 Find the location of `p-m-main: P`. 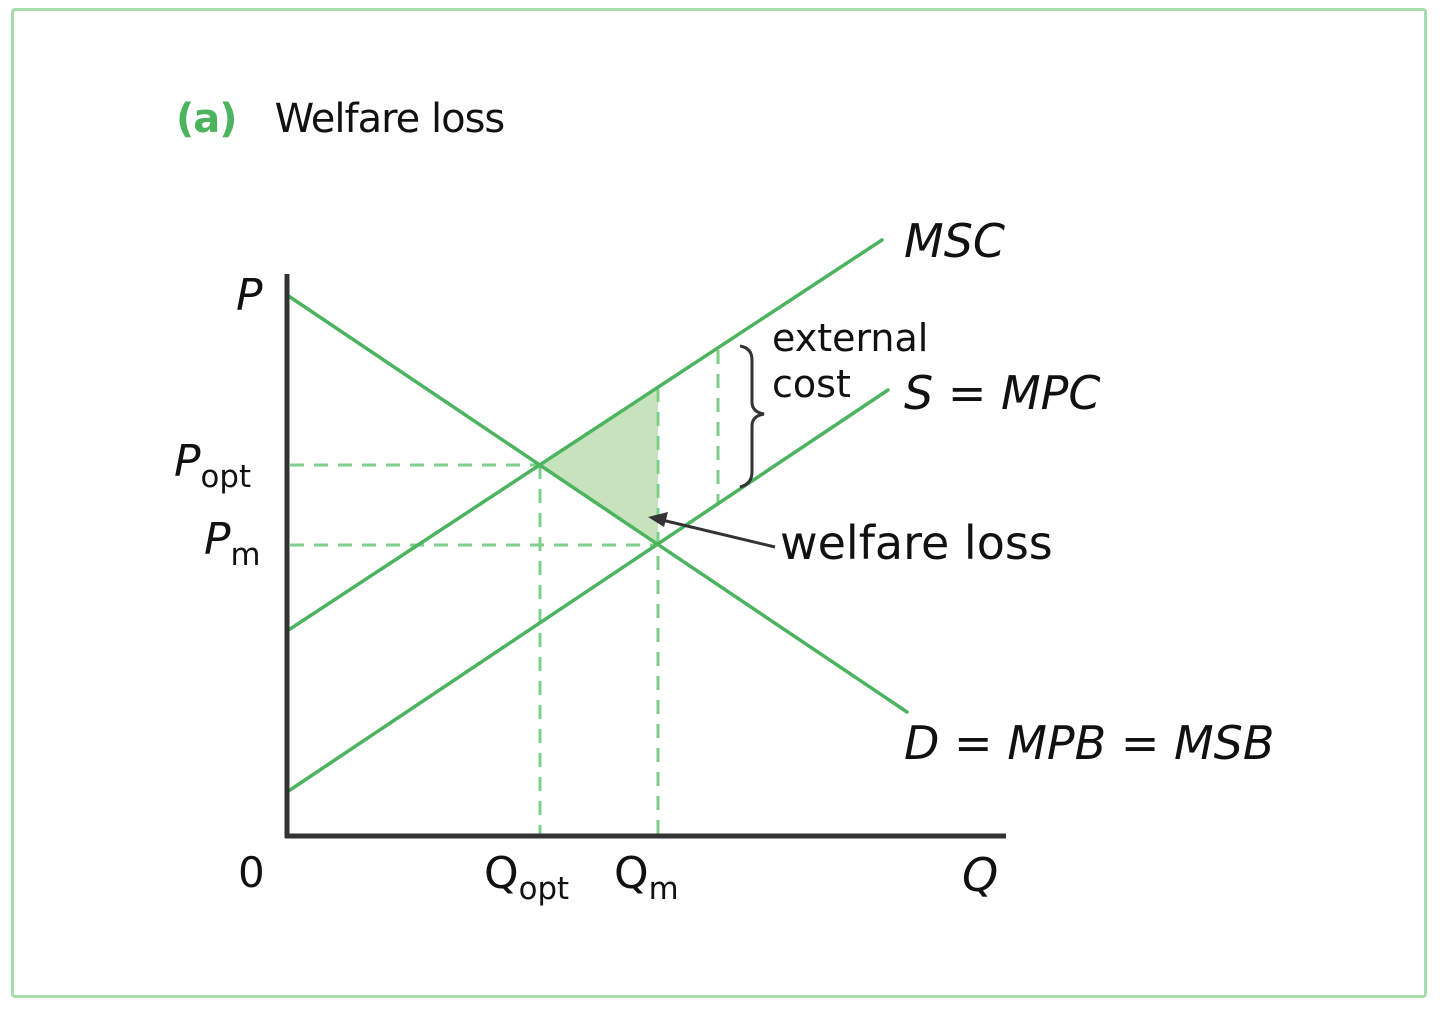

p-m-main: P is located at coordinates (217, 539).